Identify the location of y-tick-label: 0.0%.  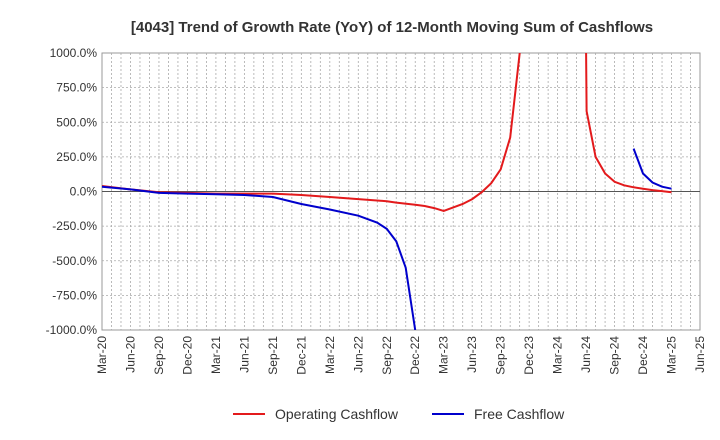
(84, 192).